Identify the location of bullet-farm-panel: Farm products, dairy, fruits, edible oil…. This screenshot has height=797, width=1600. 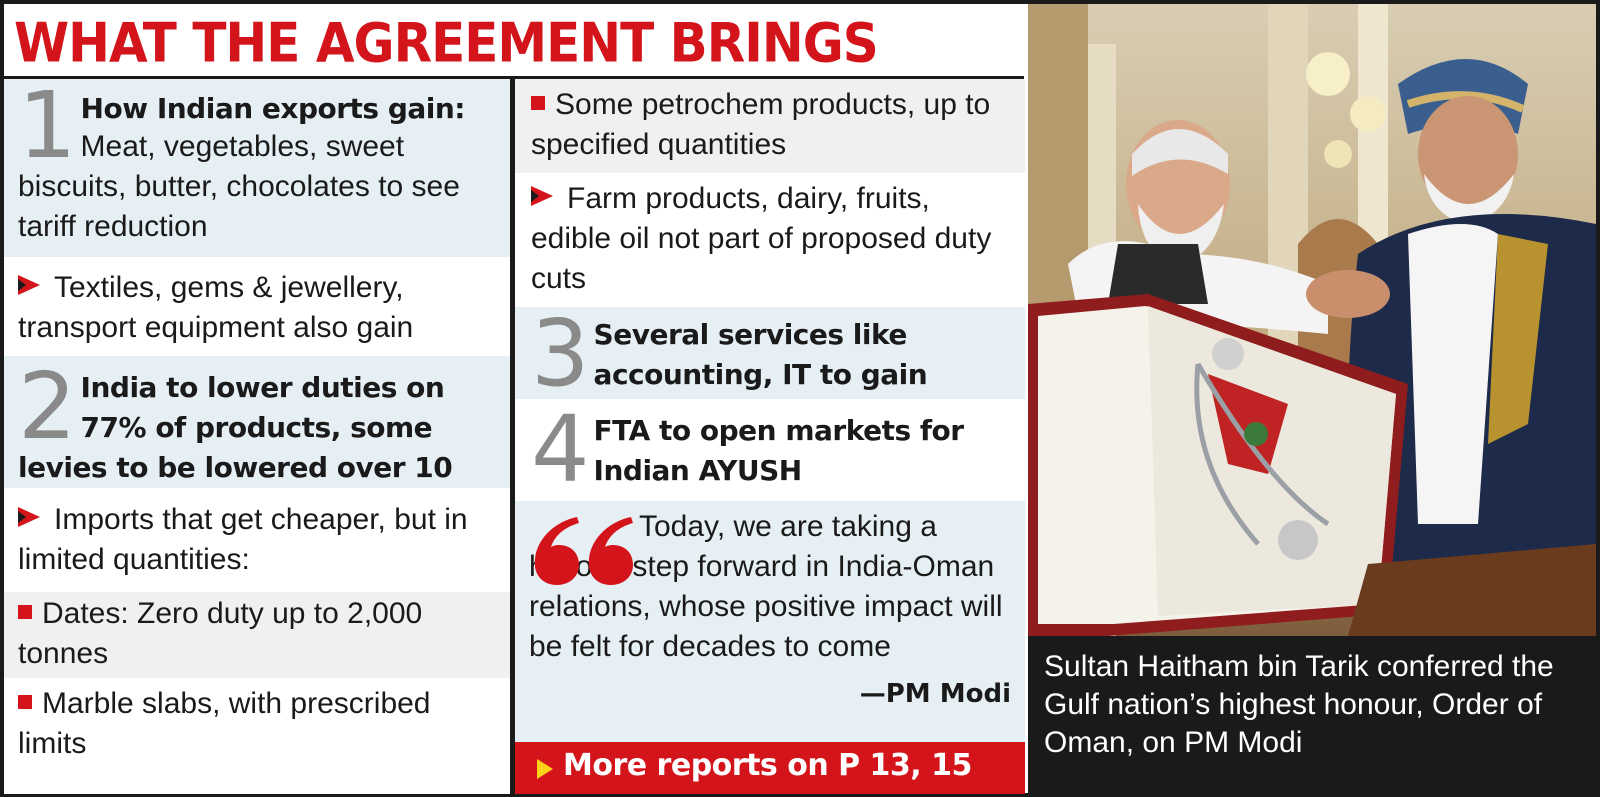
(770, 240).